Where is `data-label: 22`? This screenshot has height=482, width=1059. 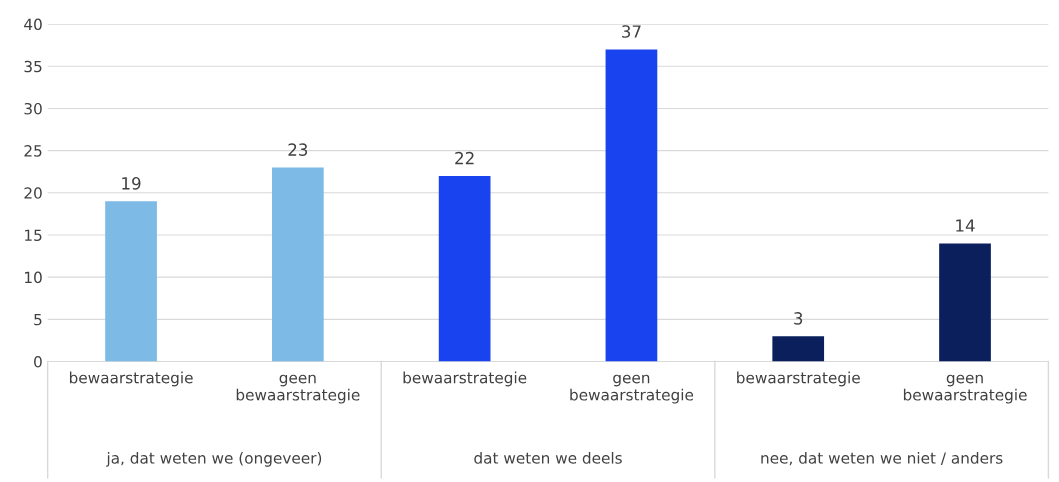
data-label: 22 is located at coordinates (464, 158).